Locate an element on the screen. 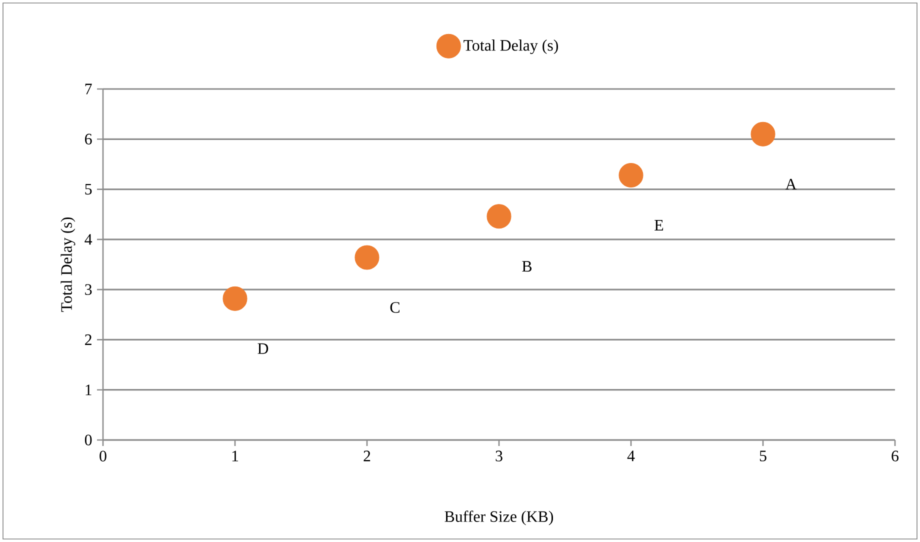 This screenshot has height=542, width=920. y-tick-label: 6 is located at coordinates (88, 139).